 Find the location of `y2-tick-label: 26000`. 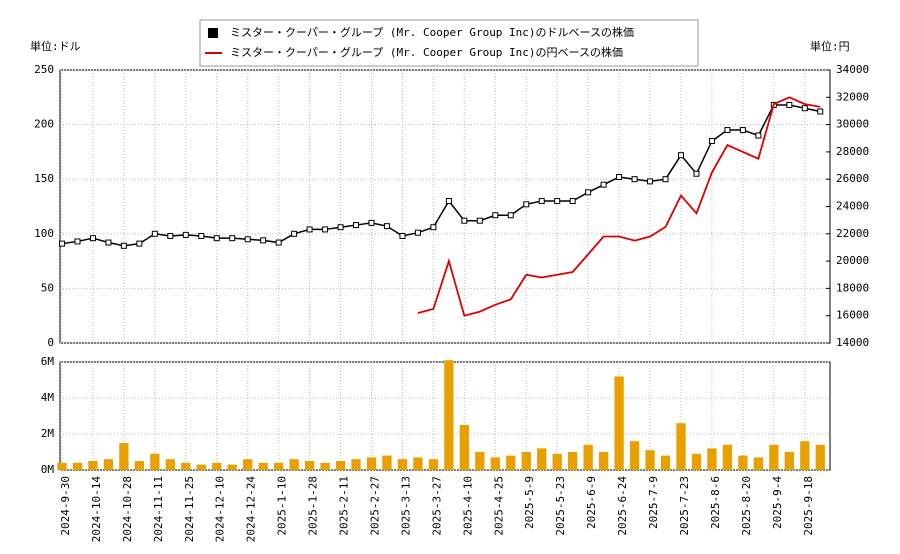

y2-tick-label: 26000 is located at coordinates (852, 178).